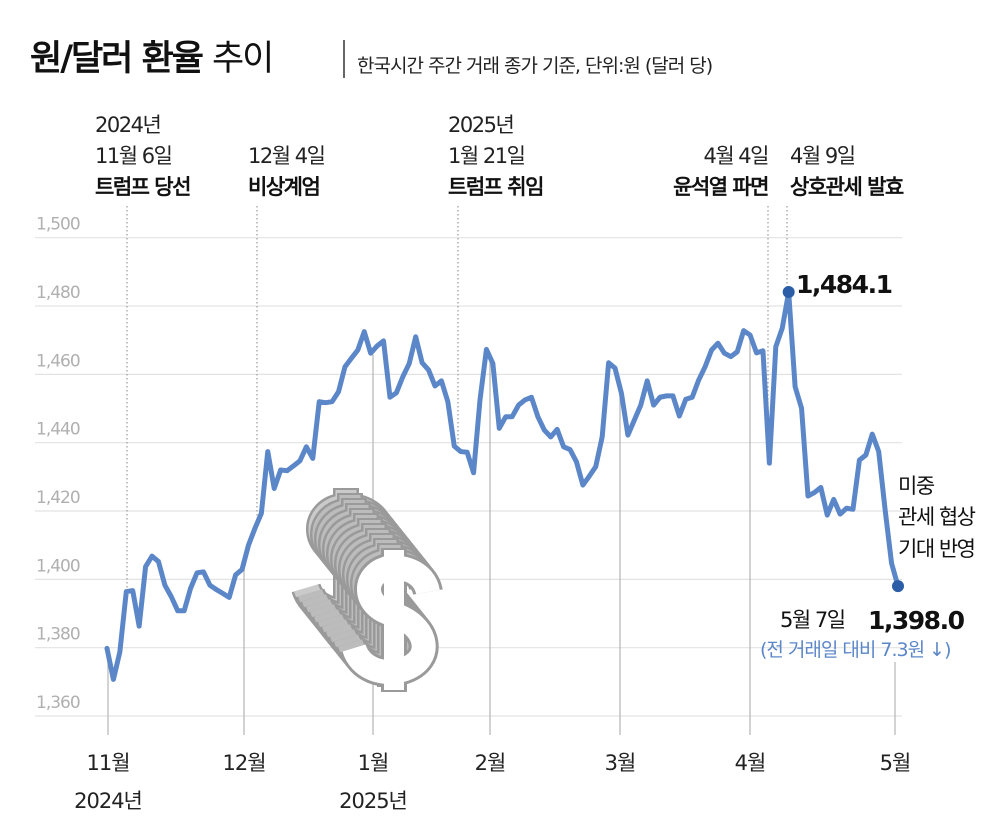  What do you see at coordinates (373, 801) in the screenshot?
I see `x-tick-year: 2025년` at bounding box center [373, 801].